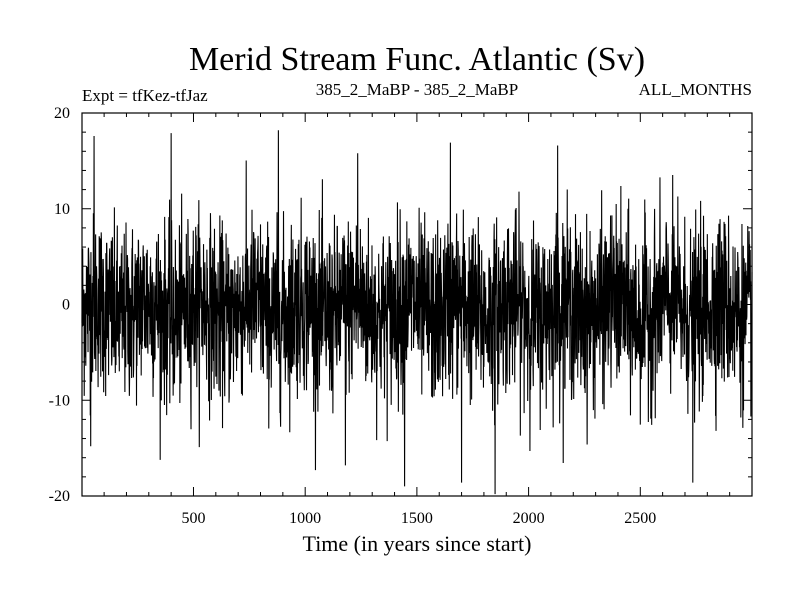 Image resolution: width=800 pixels, height=600 pixels. I want to click on y-tick-label: 0, so click(66, 305).